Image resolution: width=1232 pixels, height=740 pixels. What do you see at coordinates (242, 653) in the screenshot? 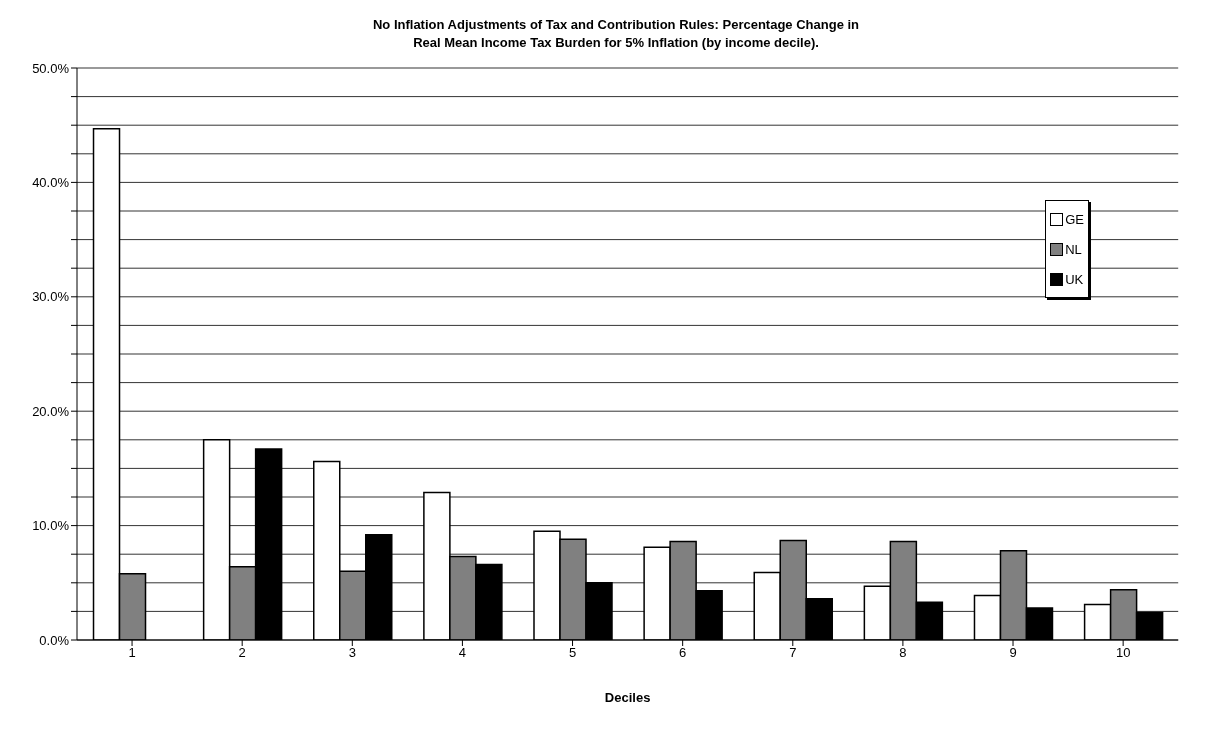
I see `x-tick-label: 2` at bounding box center [242, 653].